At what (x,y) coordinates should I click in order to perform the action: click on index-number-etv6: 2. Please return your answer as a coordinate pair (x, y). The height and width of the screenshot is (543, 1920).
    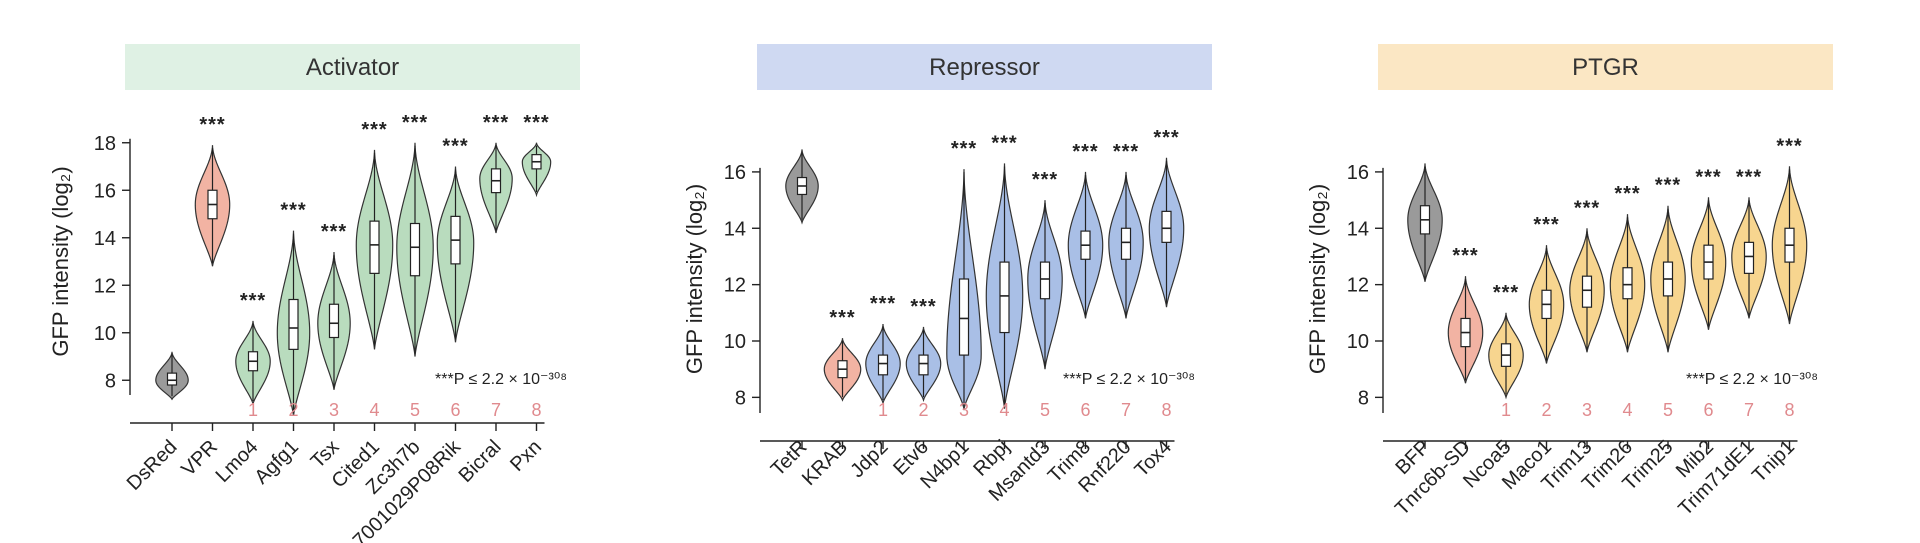
    Looking at the image, I should click on (923, 410).